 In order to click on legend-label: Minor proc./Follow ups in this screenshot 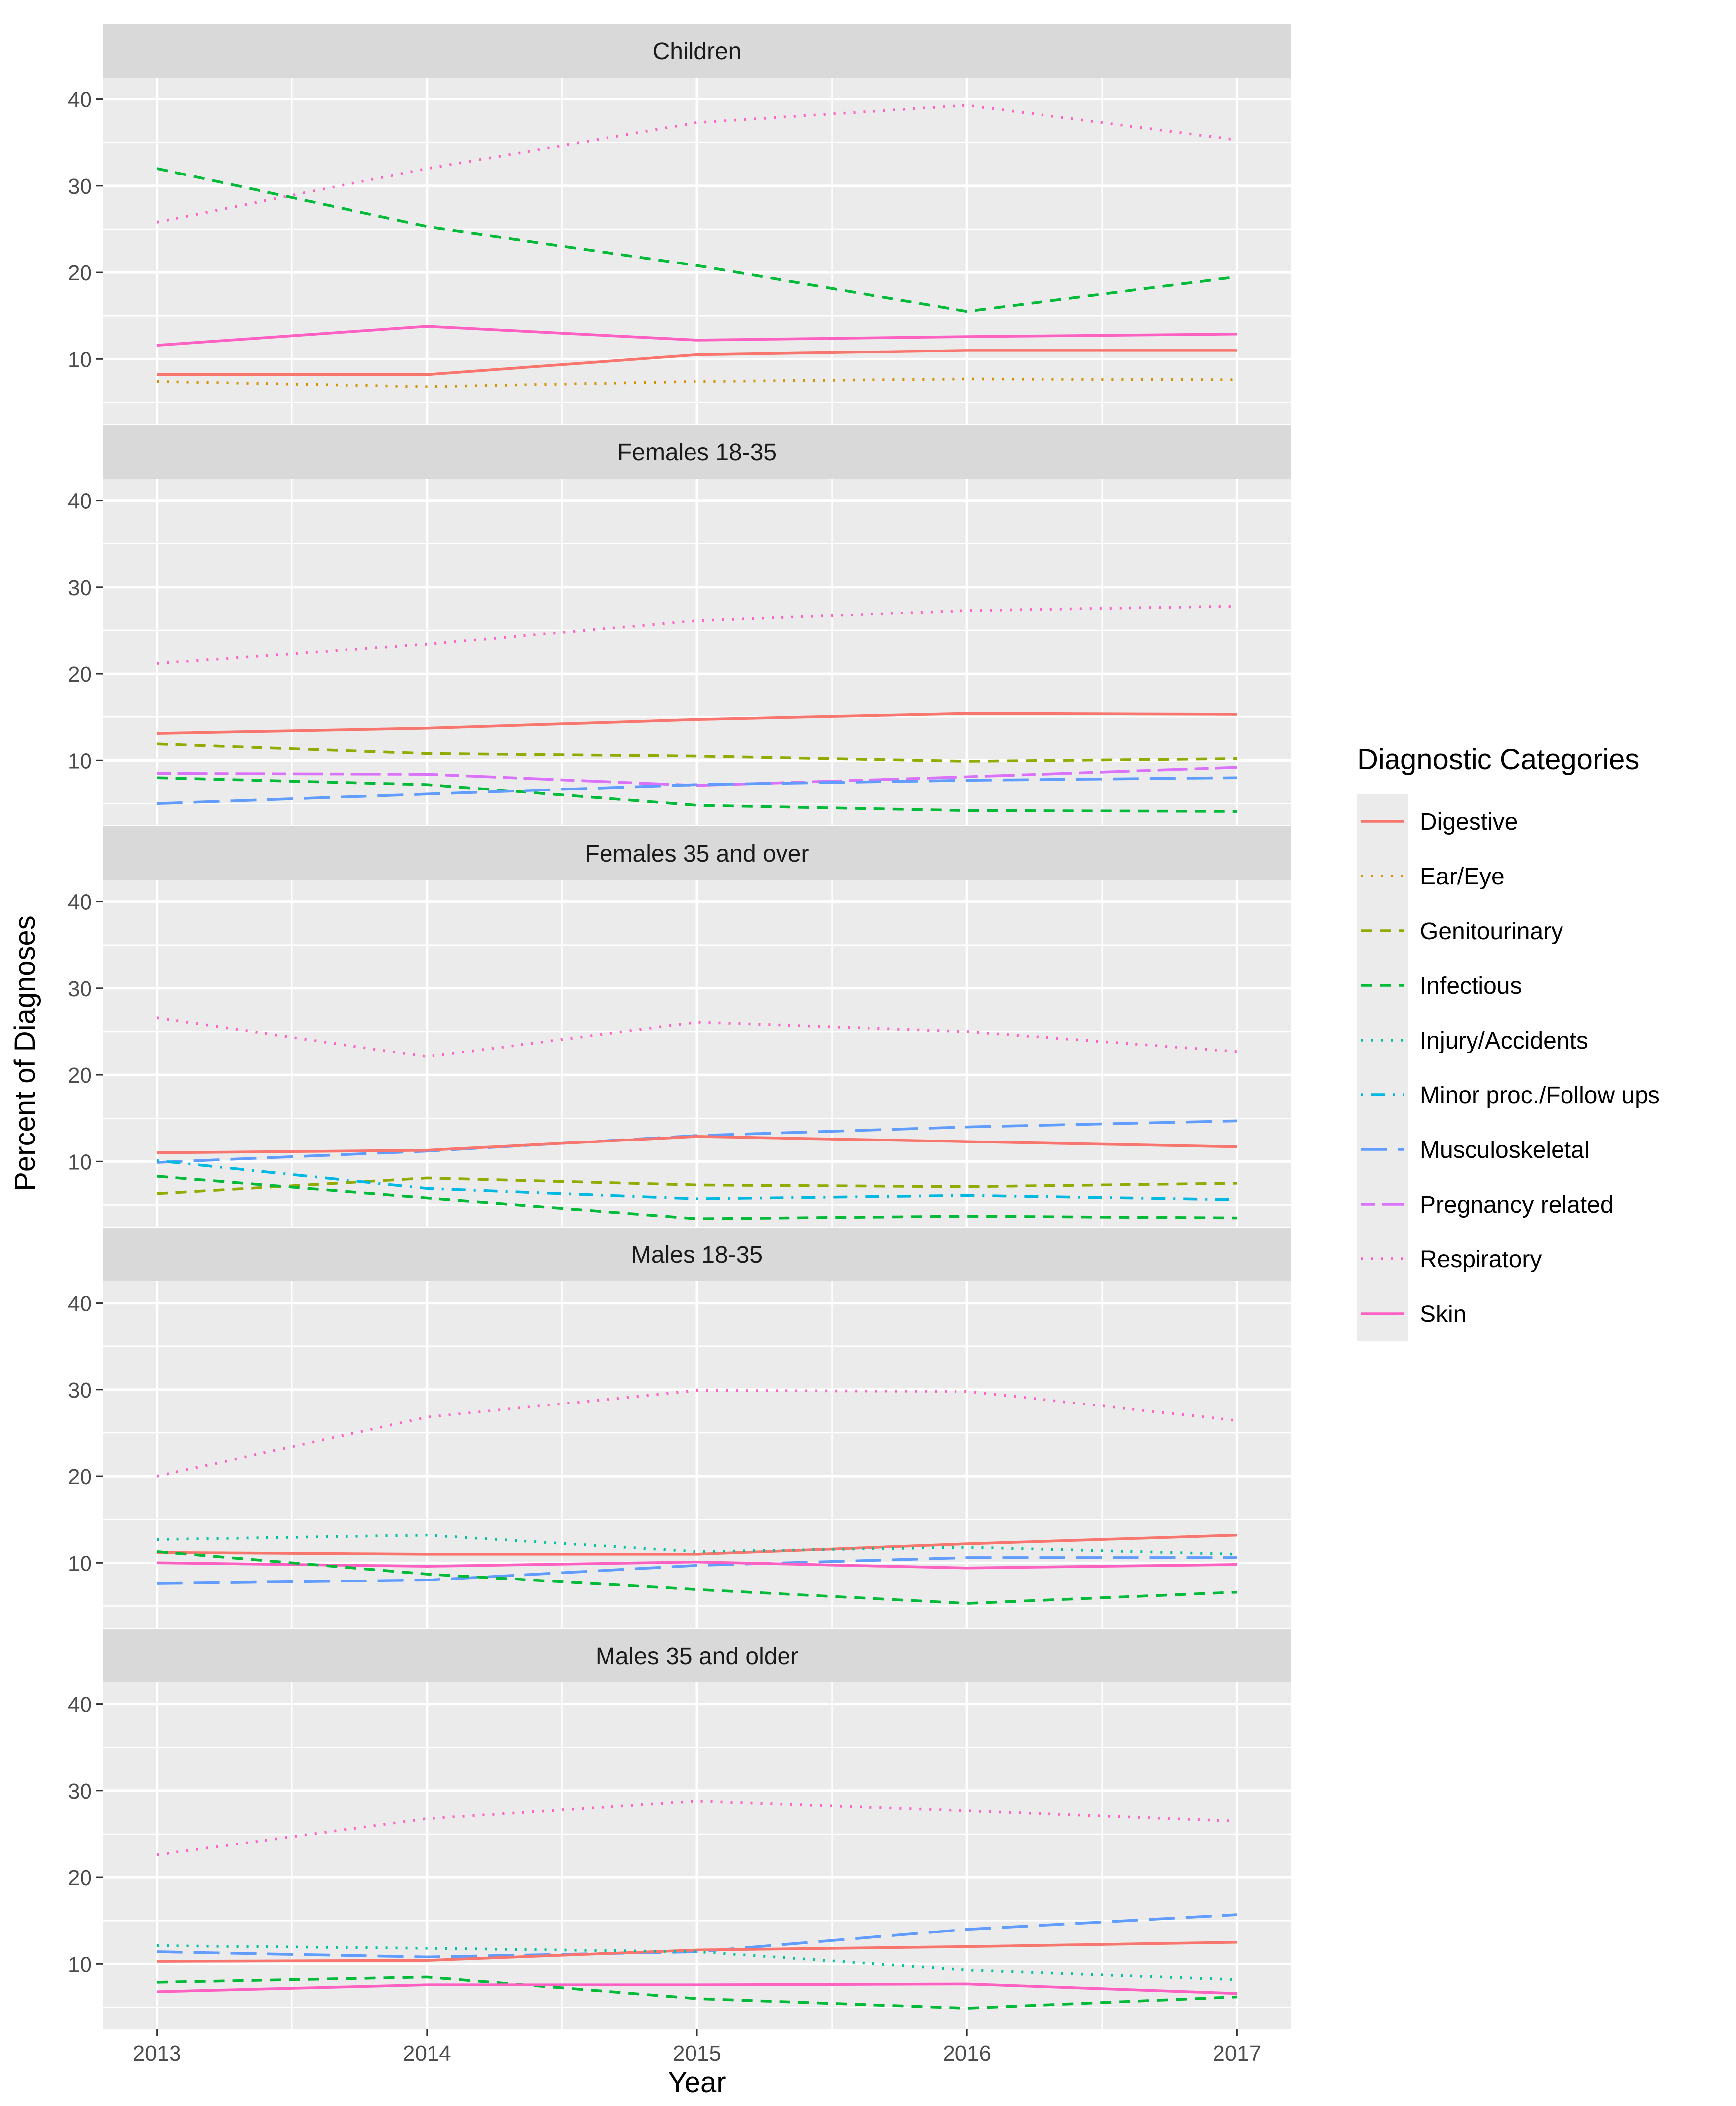, I will do `click(1540, 1095)`.